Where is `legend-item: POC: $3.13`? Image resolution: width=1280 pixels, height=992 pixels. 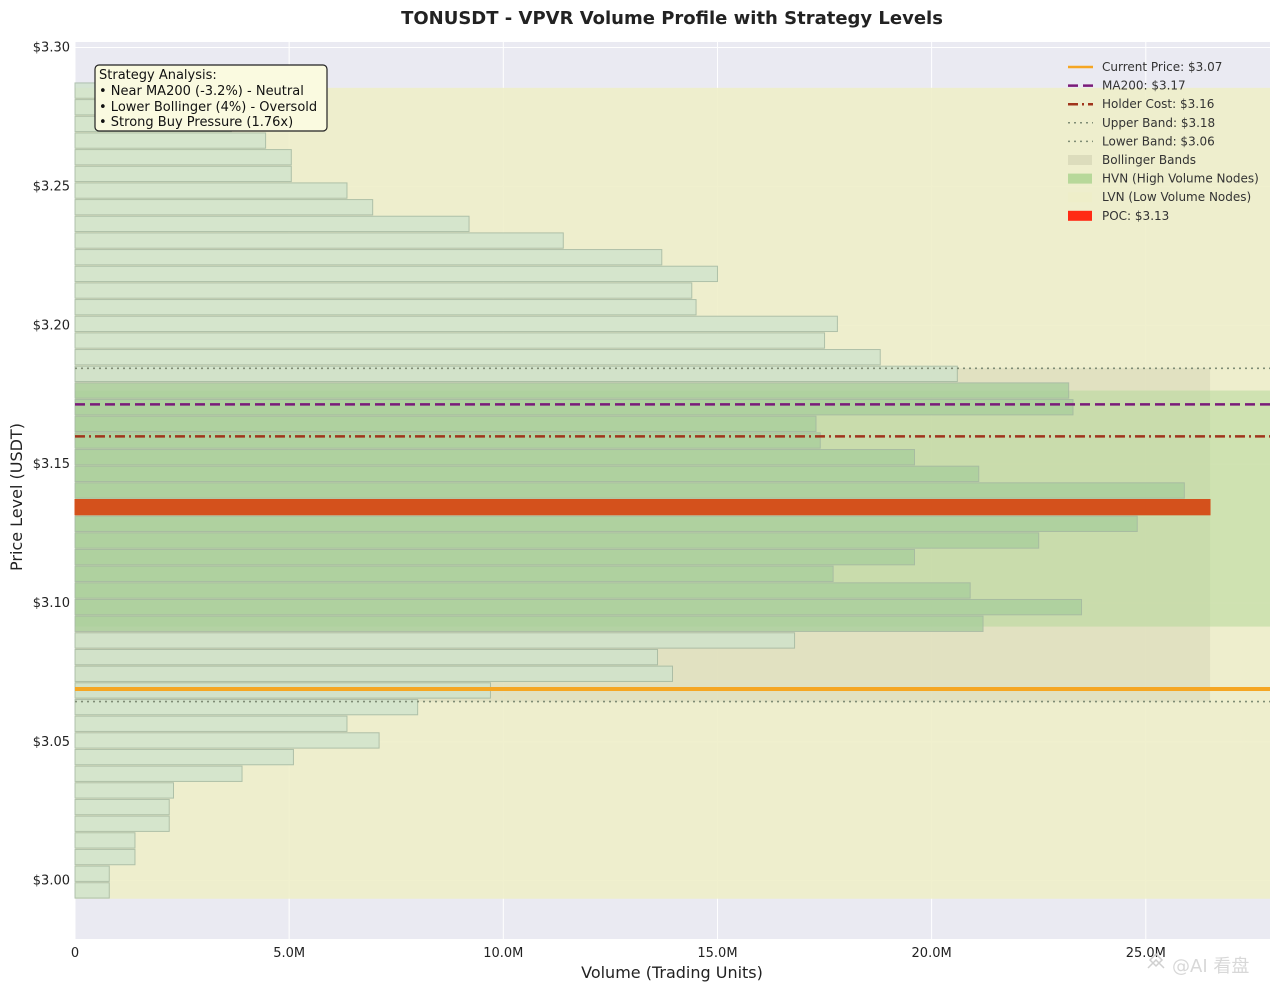
legend-item: POC: $3.13 is located at coordinates (1118, 216).